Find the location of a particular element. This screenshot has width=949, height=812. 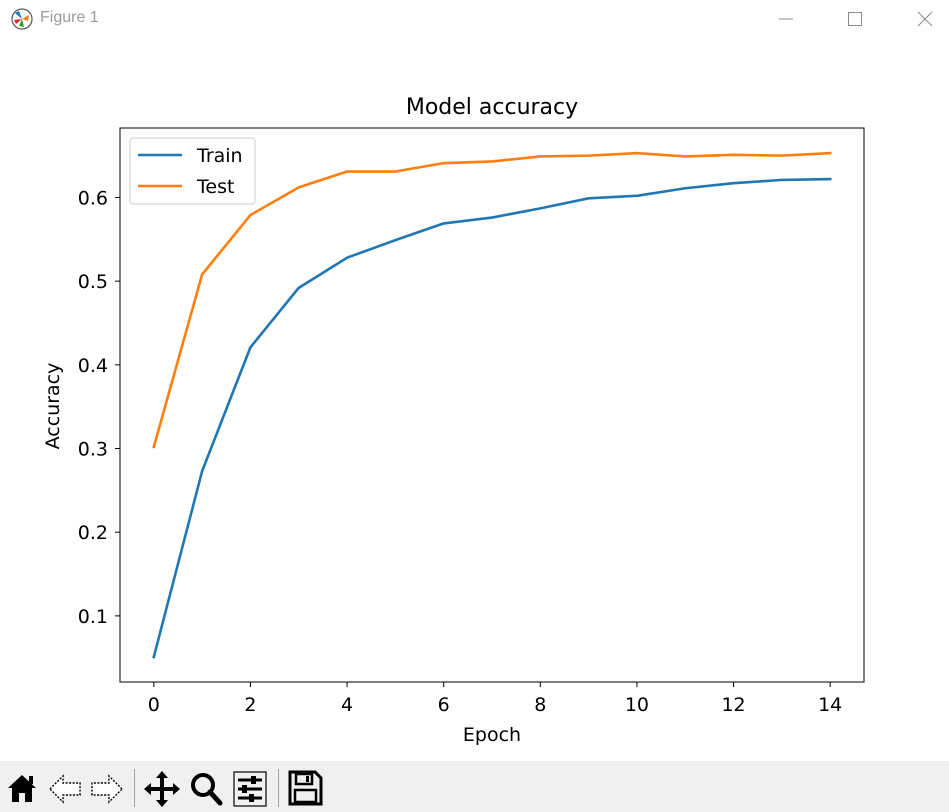

y-tick-label: 0.5 is located at coordinates (93, 282).